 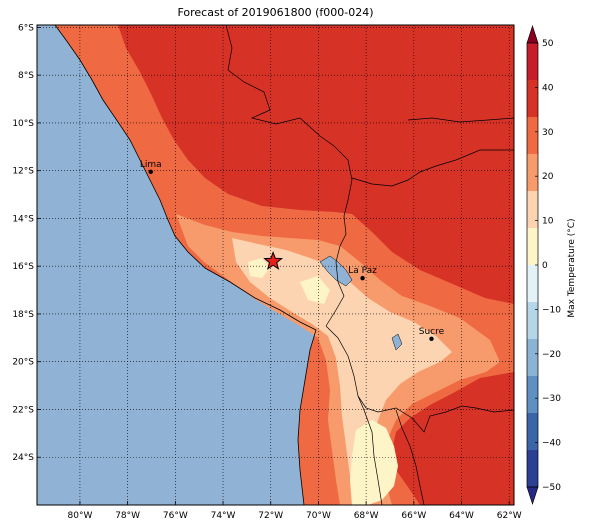 I want to click on colorbar-tick-label: 10, so click(x=548, y=222).